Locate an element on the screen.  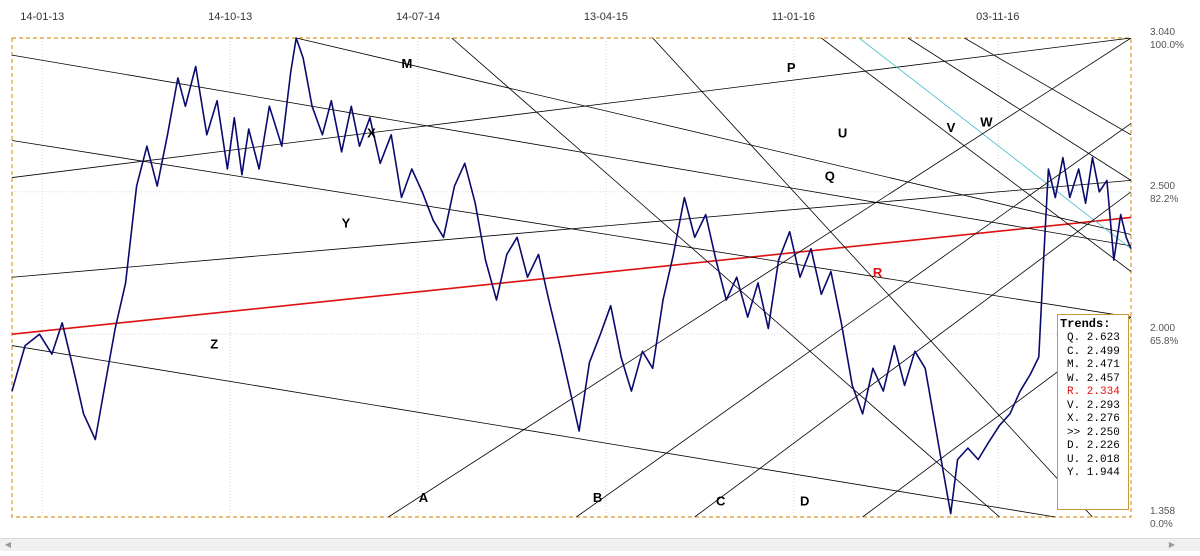
trendline-label: Z is located at coordinates (214, 343).